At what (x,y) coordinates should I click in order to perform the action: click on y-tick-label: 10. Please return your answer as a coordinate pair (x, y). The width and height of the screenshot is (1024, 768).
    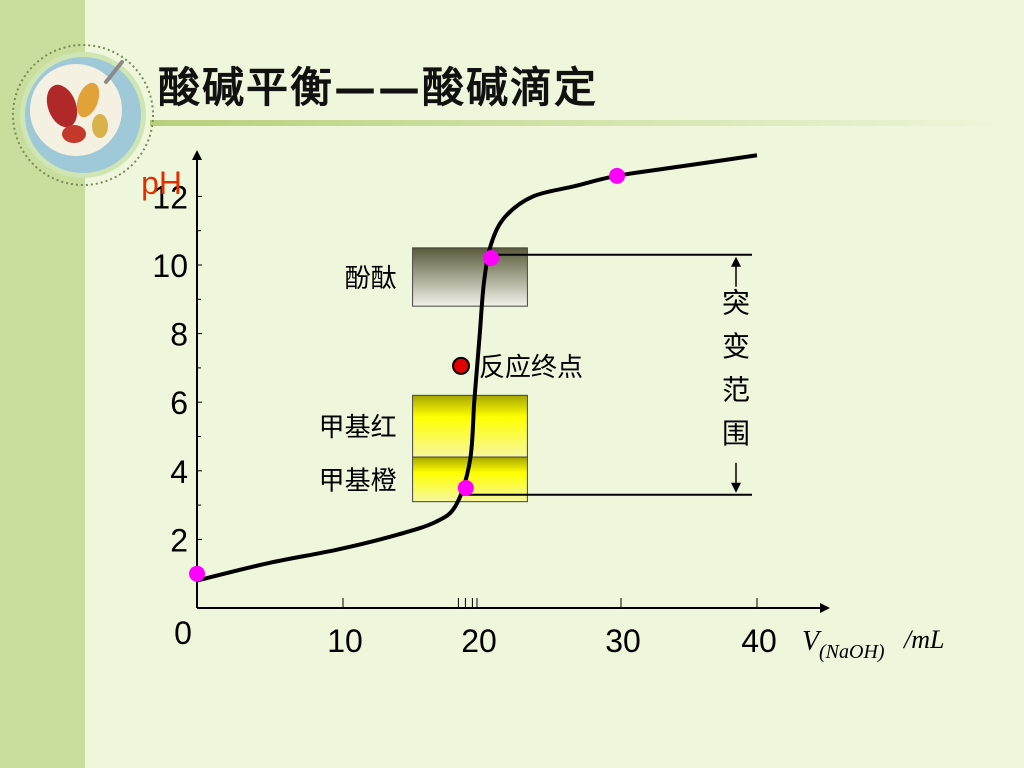
    Looking at the image, I should click on (170, 266).